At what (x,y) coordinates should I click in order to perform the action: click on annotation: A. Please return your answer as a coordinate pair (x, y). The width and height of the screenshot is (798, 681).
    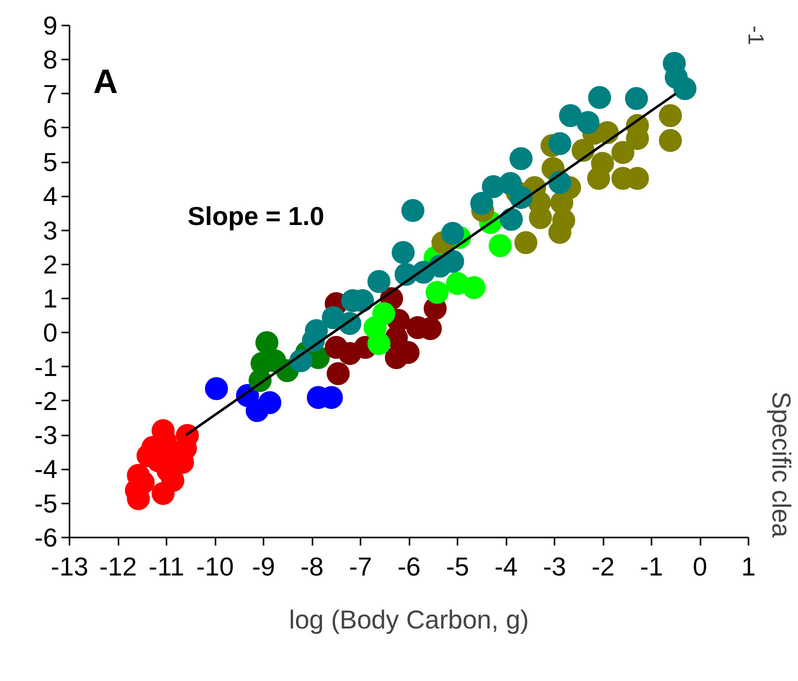
    Looking at the image, I should click on (105, 81).